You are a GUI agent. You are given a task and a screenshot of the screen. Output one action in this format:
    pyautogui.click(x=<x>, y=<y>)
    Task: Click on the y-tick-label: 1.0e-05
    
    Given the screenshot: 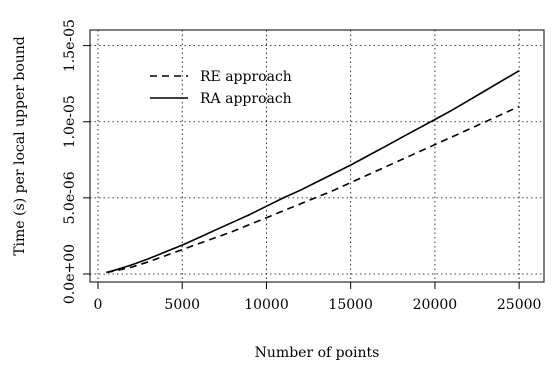 What is the action you would take?
    pyautogui.click(x=70, y=121)
    